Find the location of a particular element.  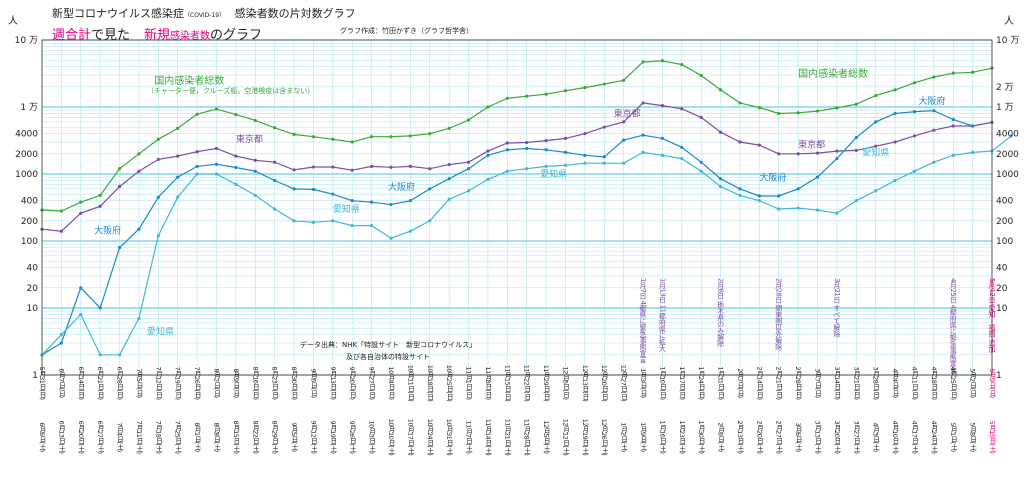

x-tick-label-start: 4月4日(日) is located at coordinates (895, 382).